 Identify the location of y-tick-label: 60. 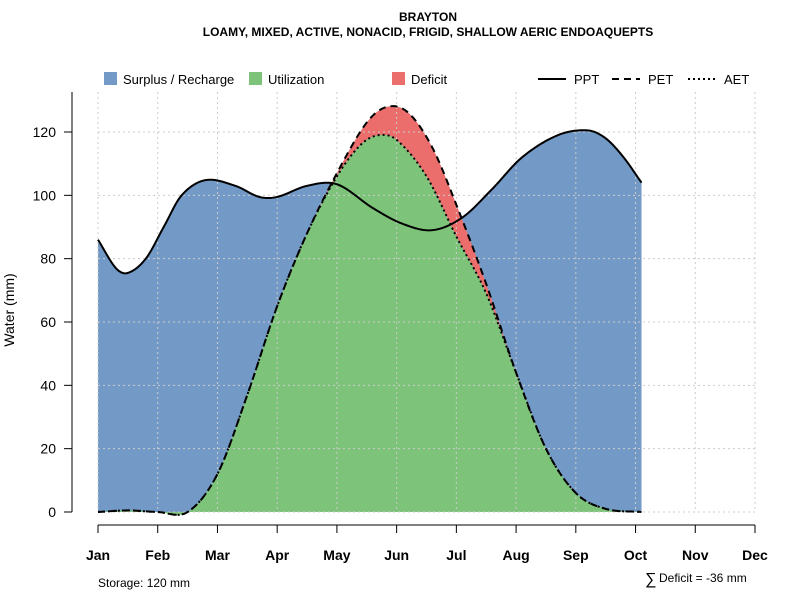
(48, 322).